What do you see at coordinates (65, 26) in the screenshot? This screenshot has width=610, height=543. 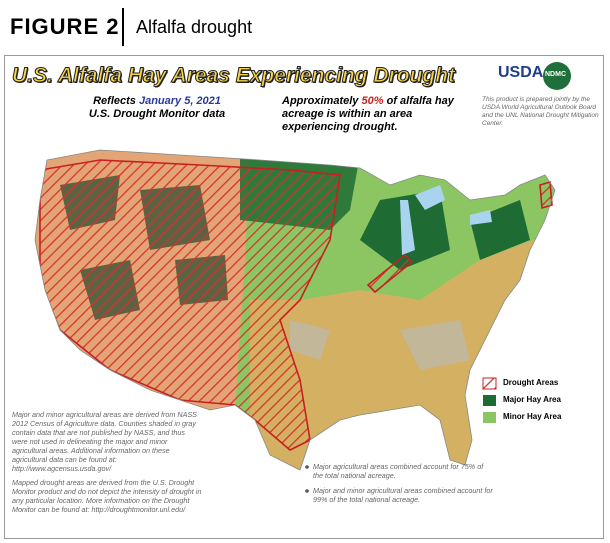 I see `figure-label: FIGURE 2` at bounding box center [65, 26].